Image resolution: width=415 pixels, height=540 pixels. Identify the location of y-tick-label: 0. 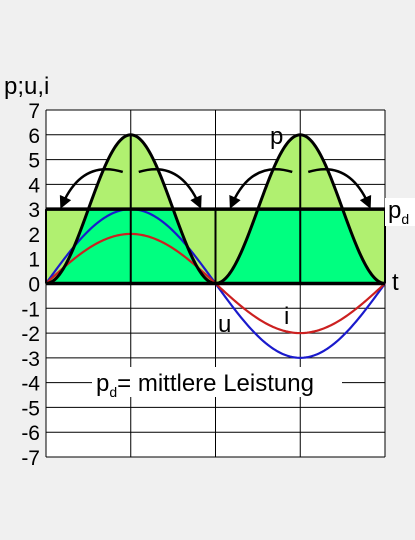
(34, 285).